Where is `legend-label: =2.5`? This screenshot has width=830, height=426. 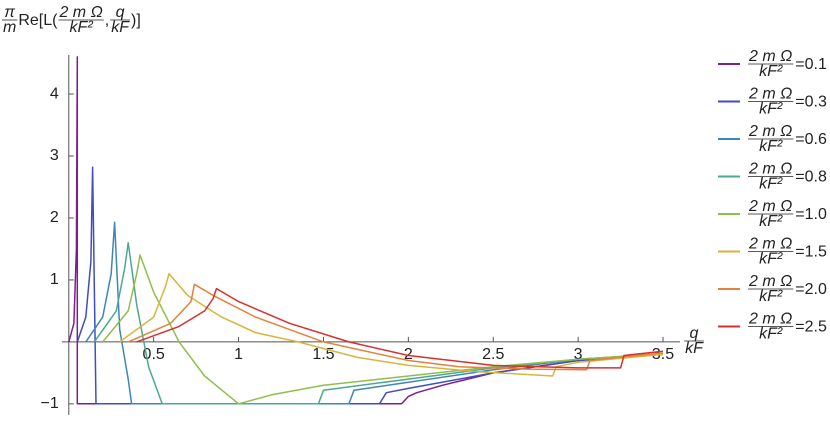
legend-label: =2.5 is located at coordinates (811, 327).